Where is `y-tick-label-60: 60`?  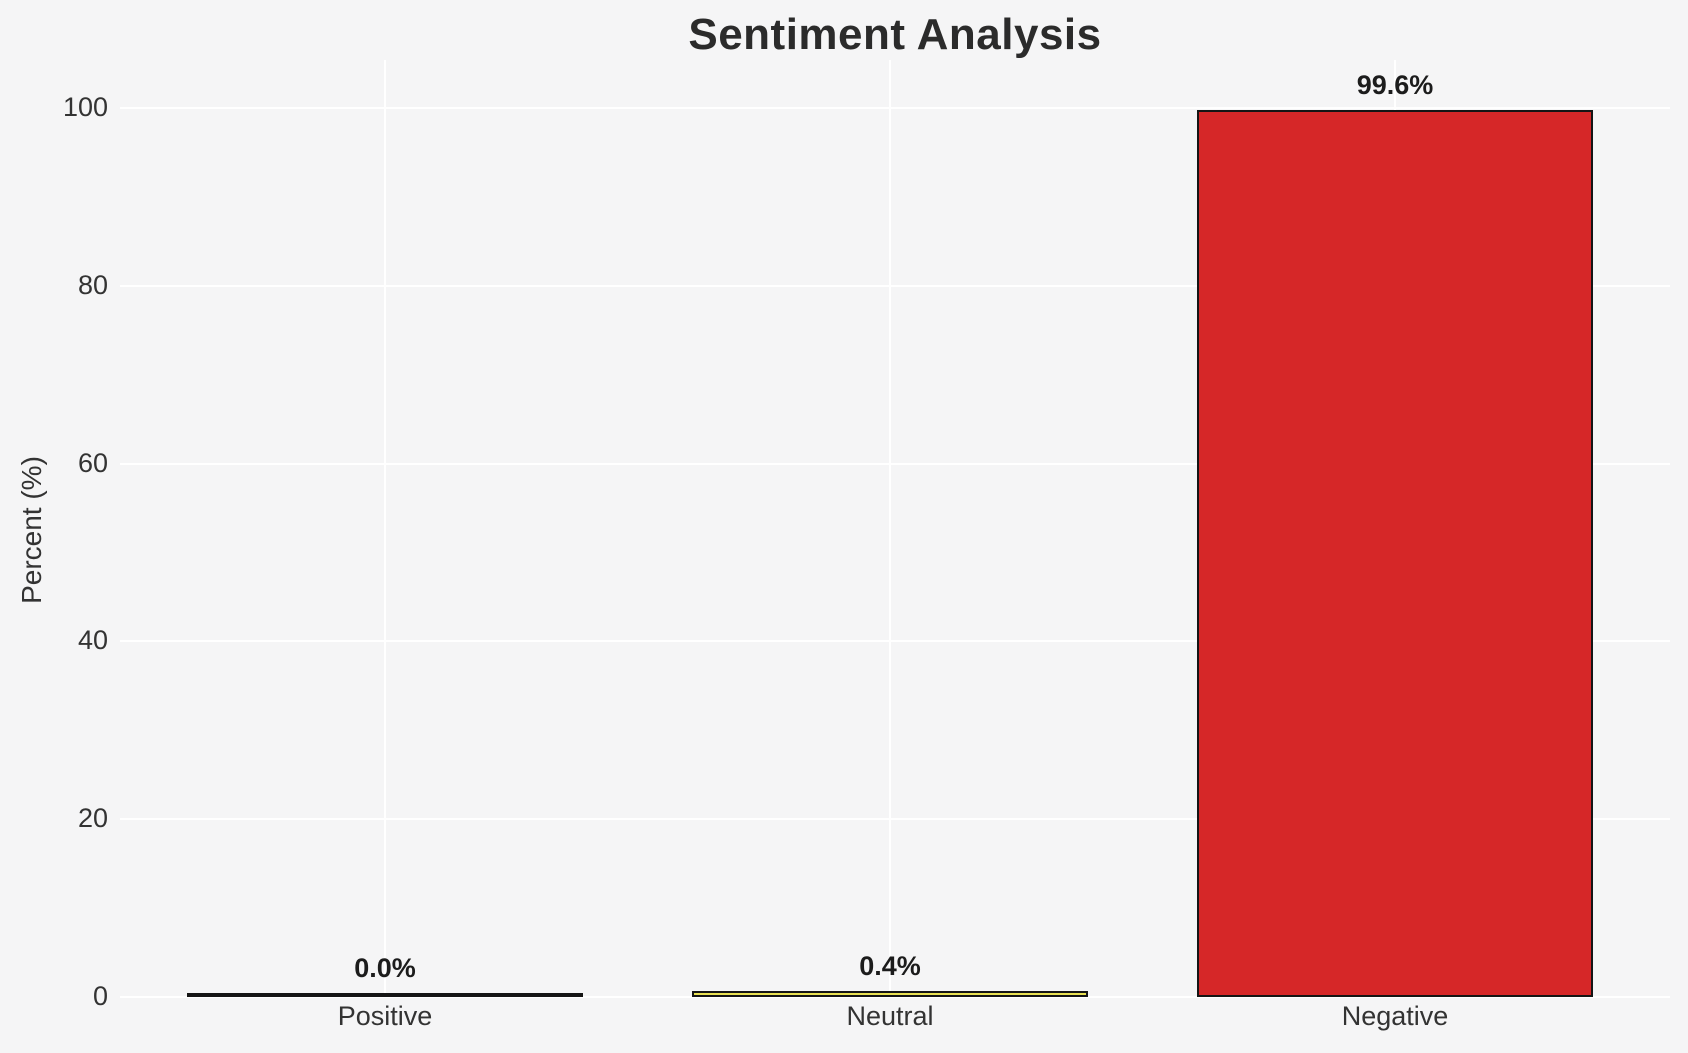 y-tick-label-60: 60 is located at coordinates (92, 462).